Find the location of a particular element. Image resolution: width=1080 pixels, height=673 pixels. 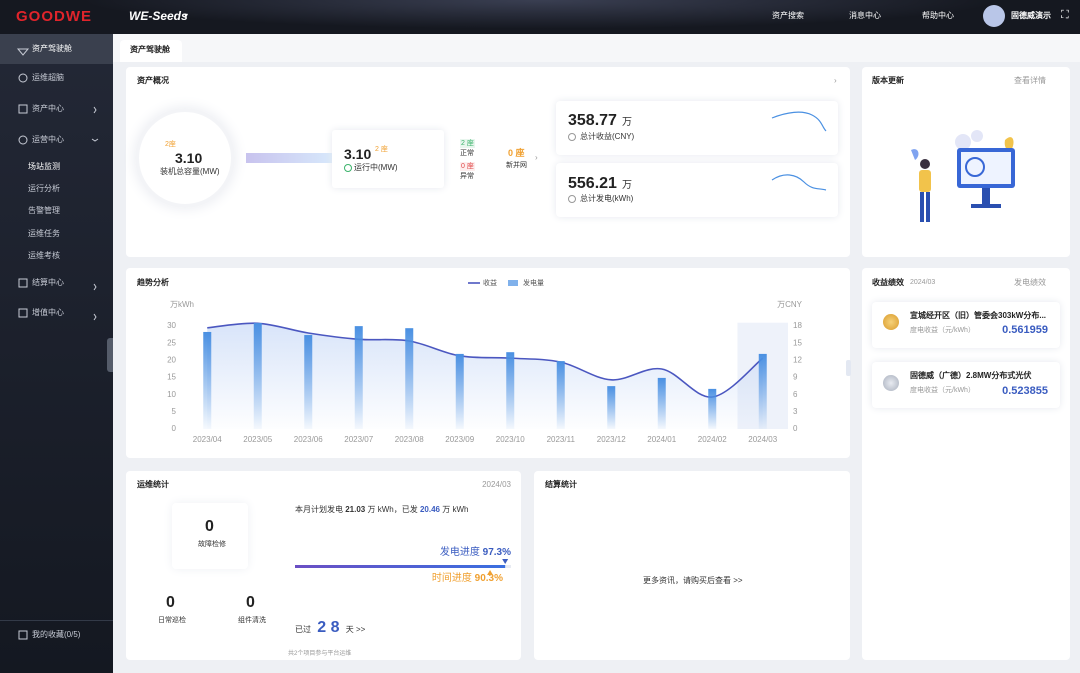

progress-value: 97.3% is located at coordinates (496, 552).